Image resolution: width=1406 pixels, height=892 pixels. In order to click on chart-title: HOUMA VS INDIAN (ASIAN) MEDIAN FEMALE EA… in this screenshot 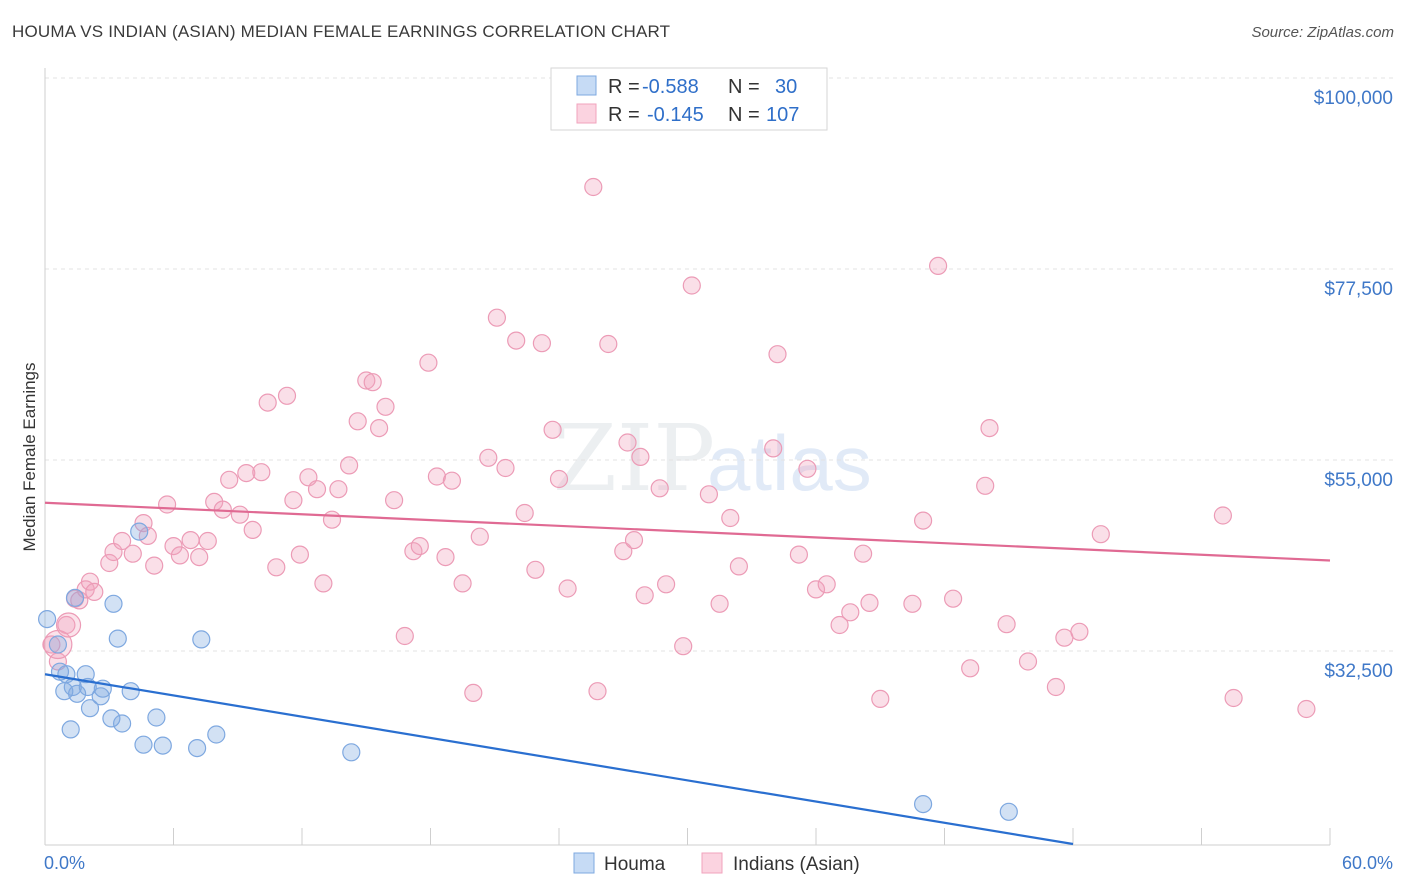, I will do `click(341, 31)`.